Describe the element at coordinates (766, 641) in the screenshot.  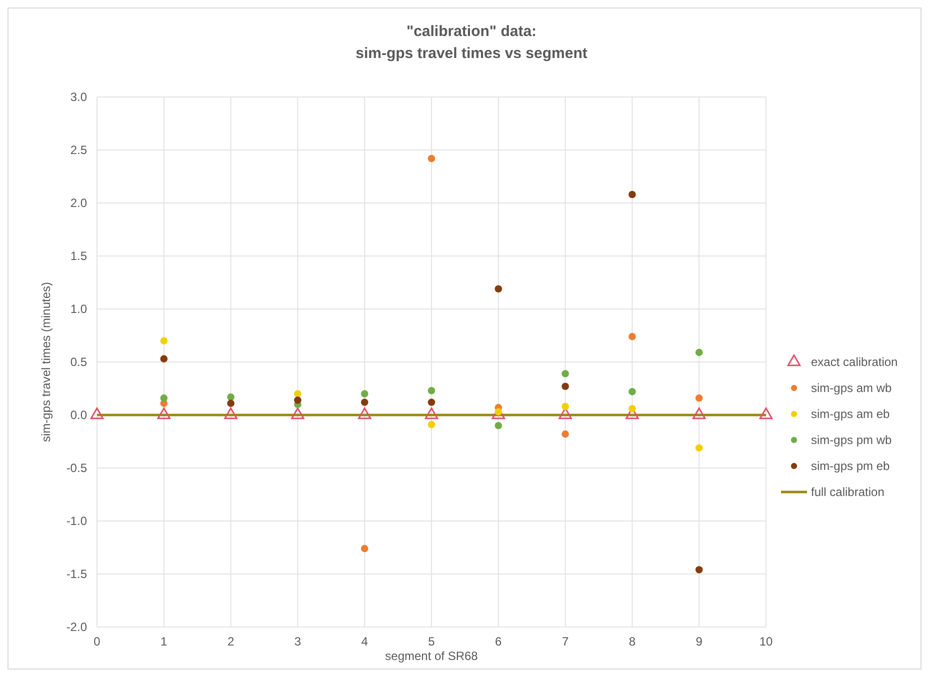
I see `x-tick-label: 10` at that location.